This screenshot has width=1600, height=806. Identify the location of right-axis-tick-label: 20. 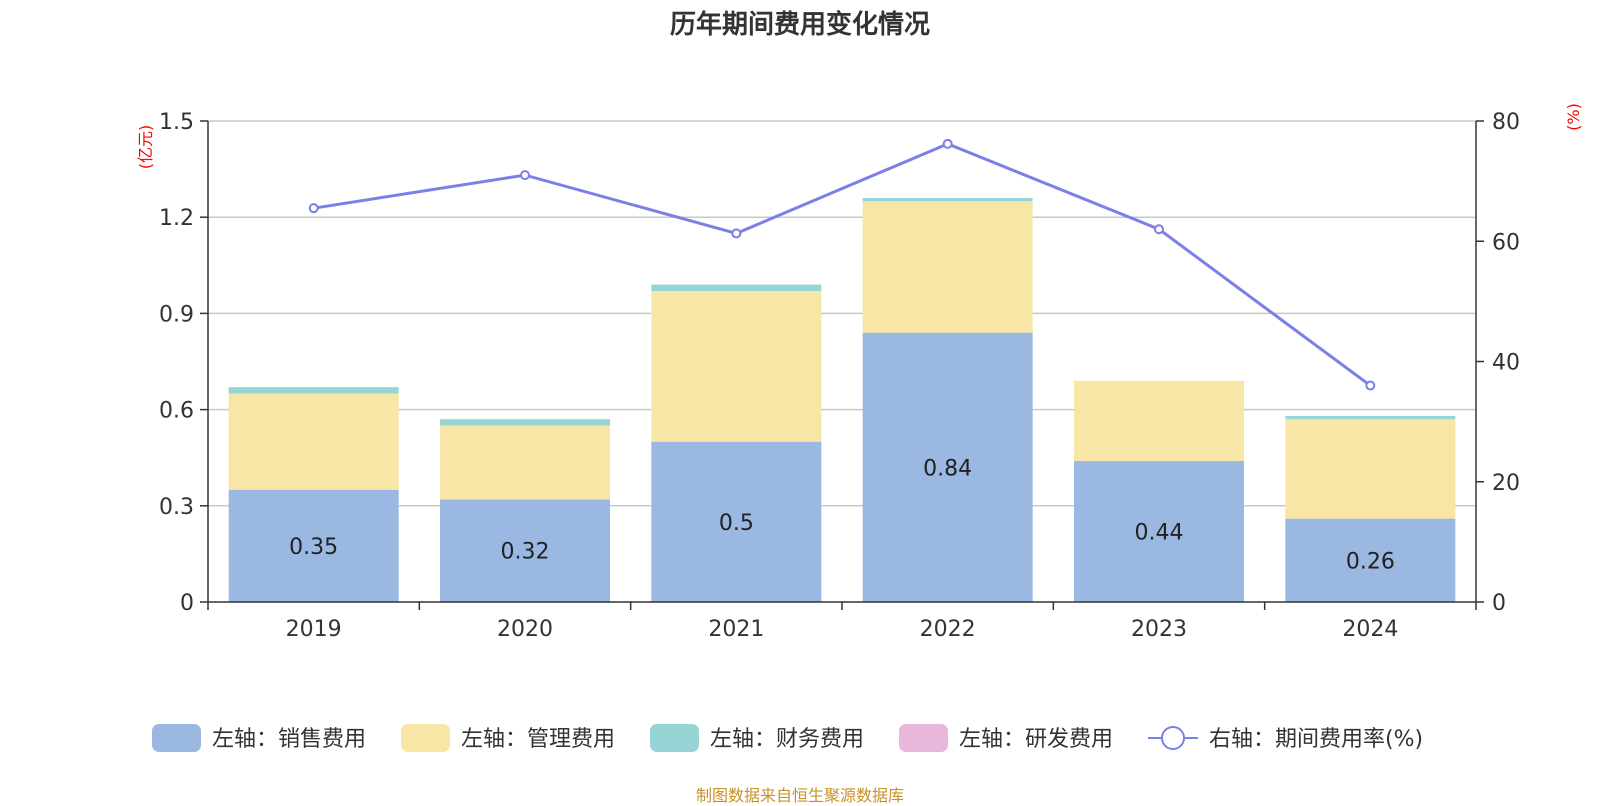
(1506, 483).